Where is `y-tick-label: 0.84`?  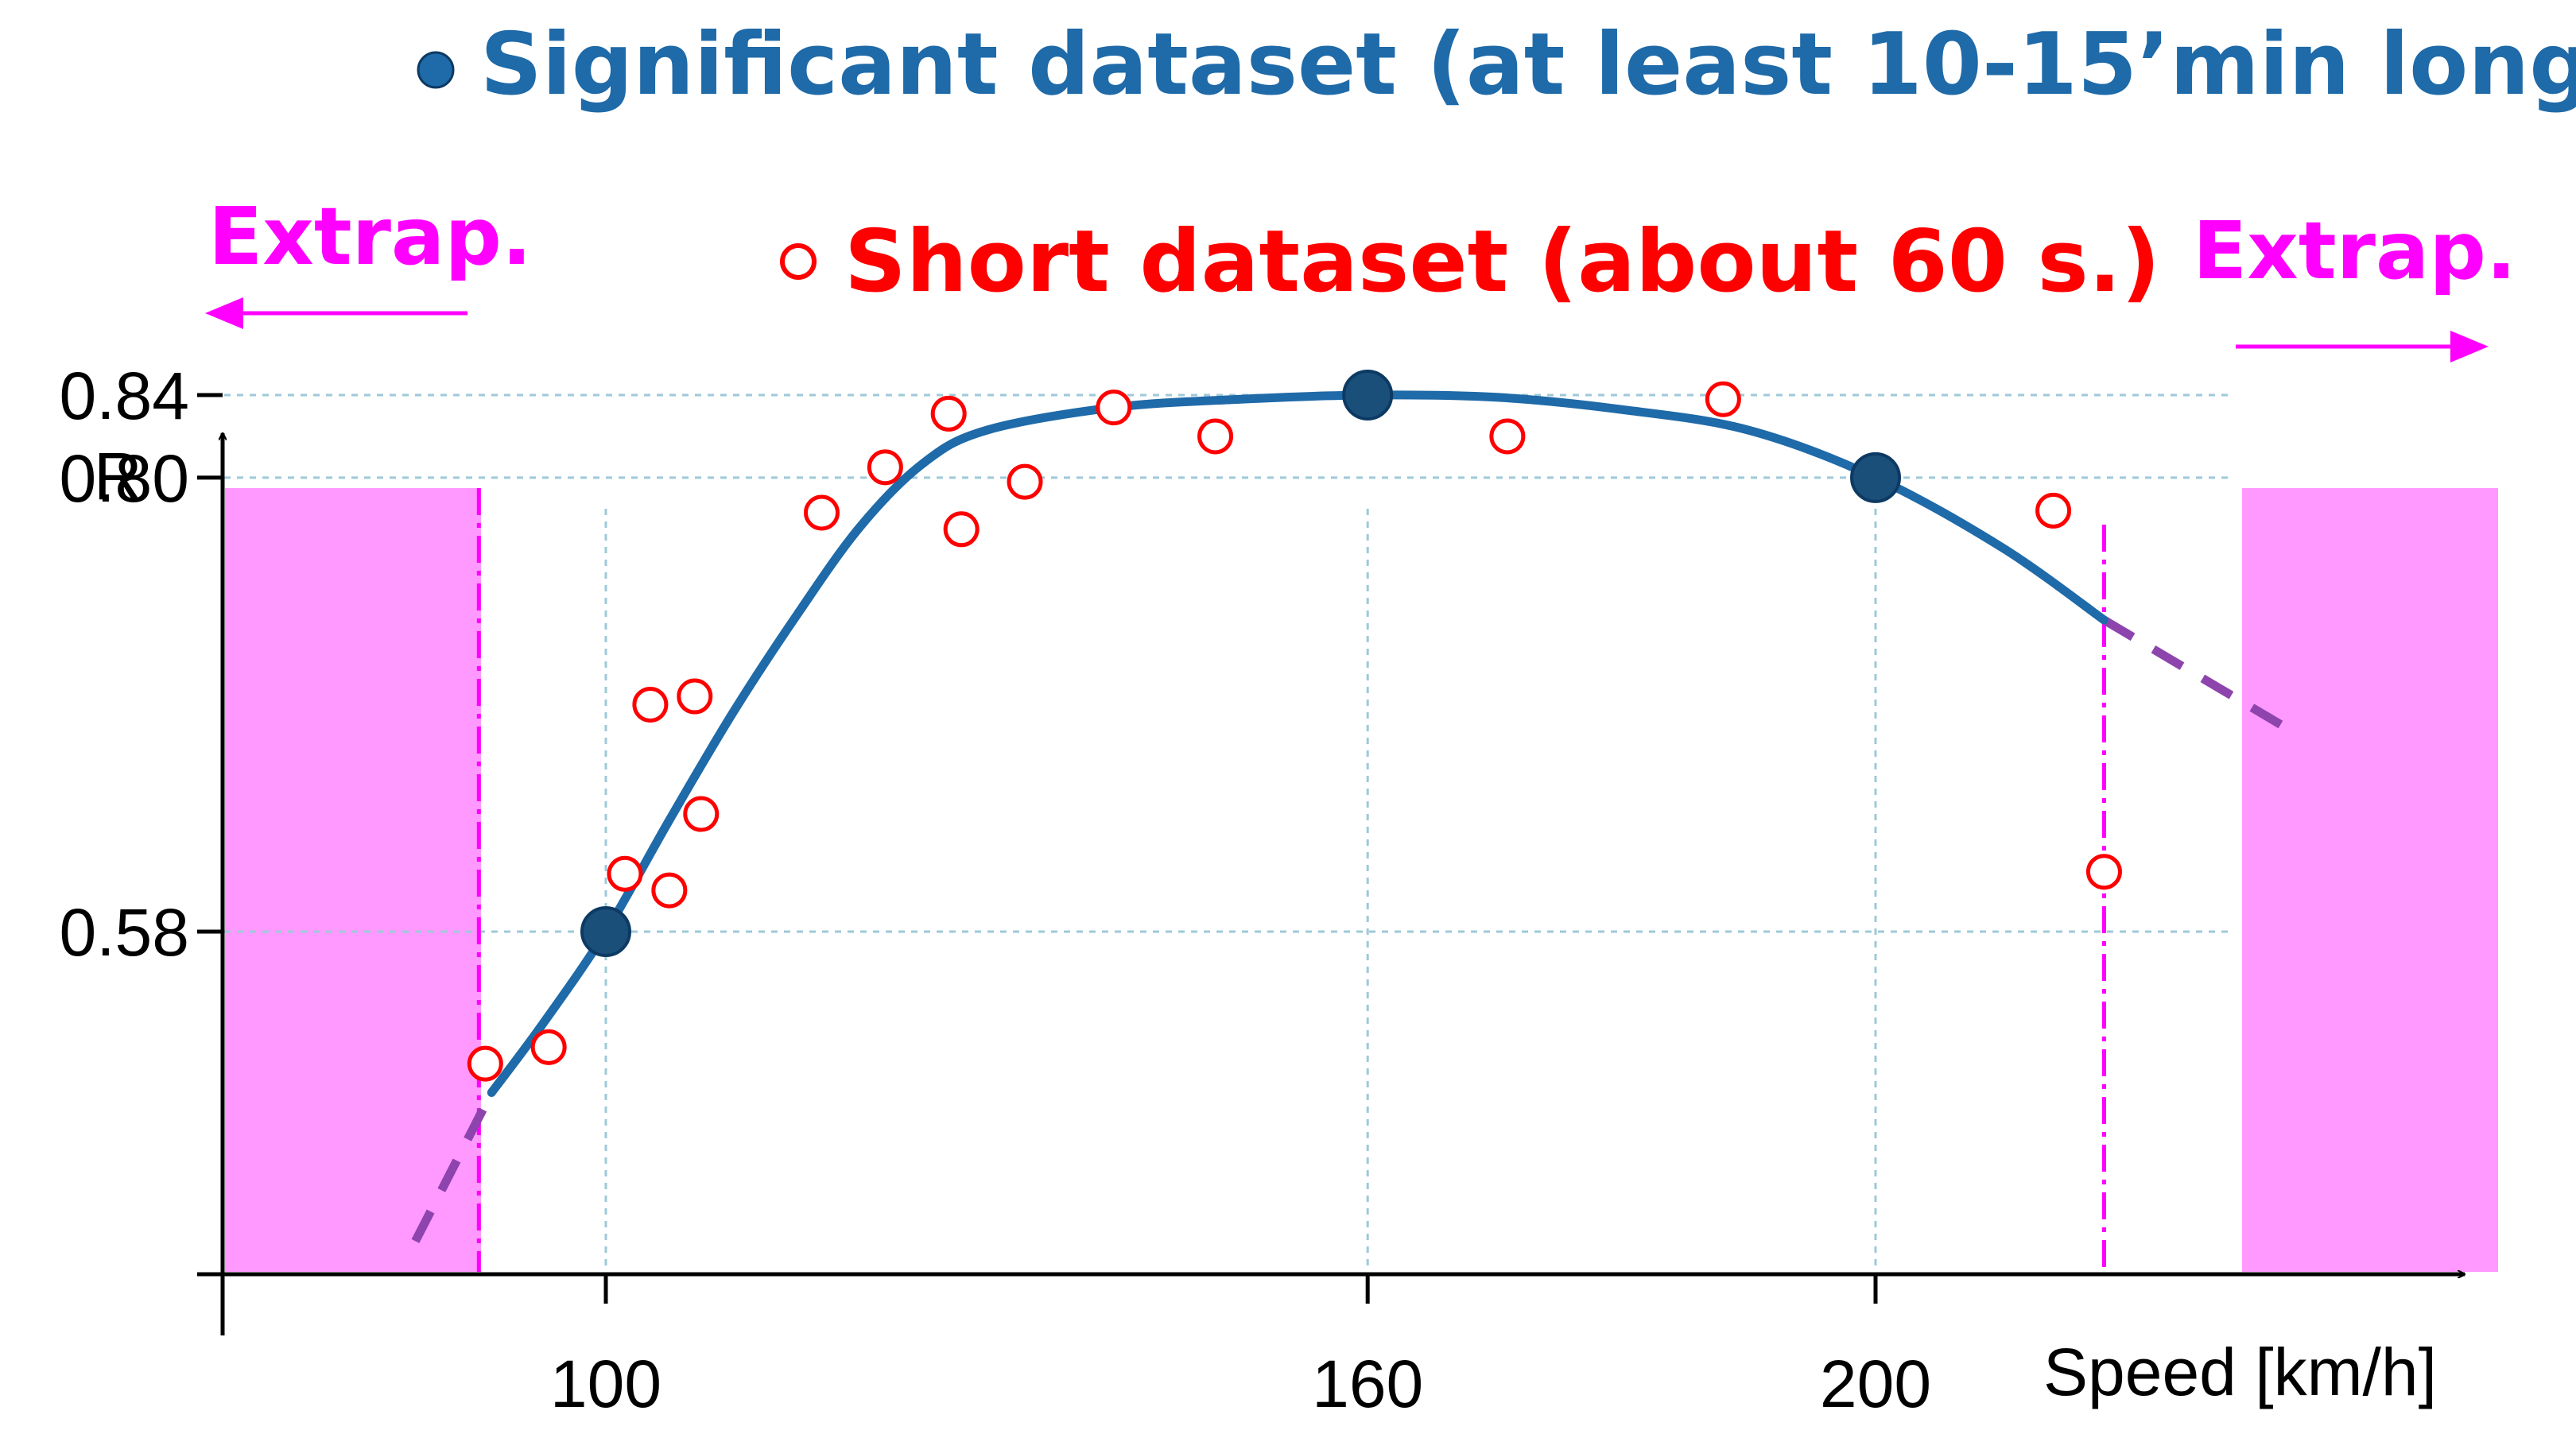
y-tick-label: 0.84 is located at coordinates (125, 395).